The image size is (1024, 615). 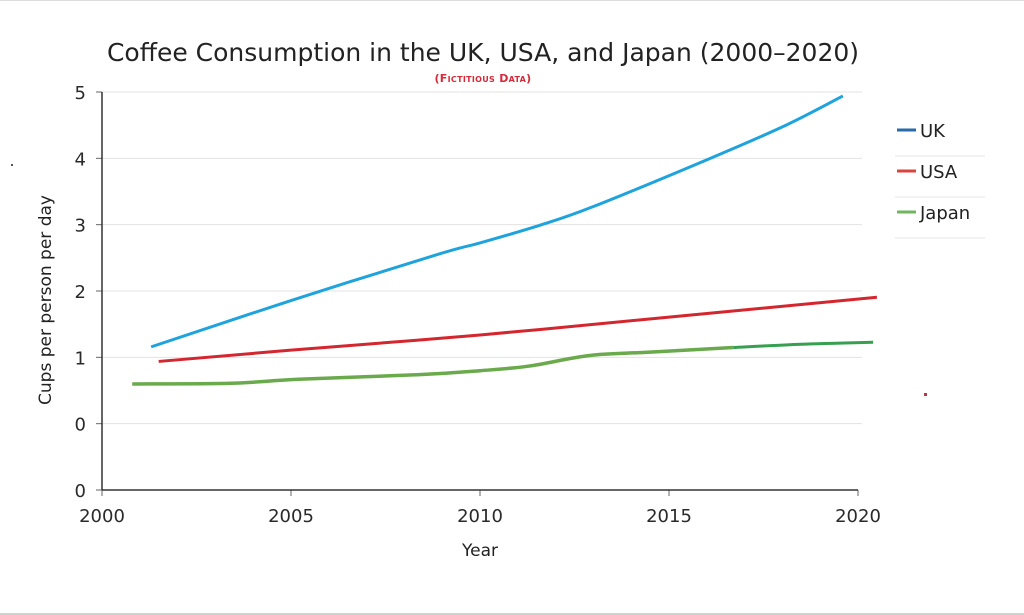 I want to click on chart-subtitle: (Fictitious Data), so click(x=482, y=78).